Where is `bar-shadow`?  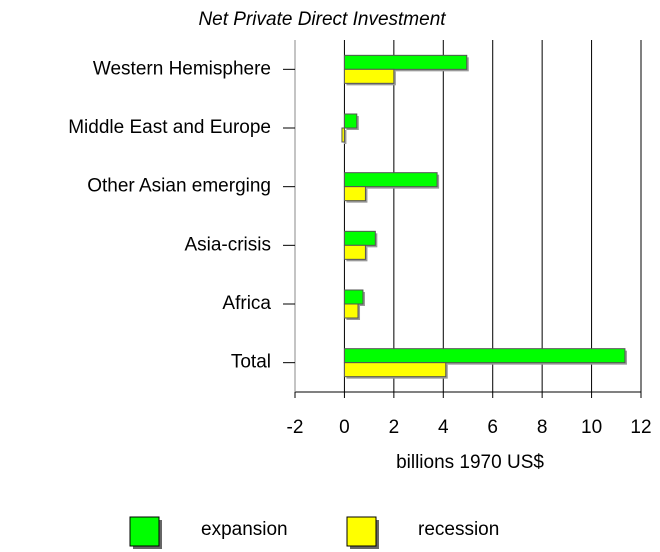
bar-shadow is located at coordinates (345, 137).